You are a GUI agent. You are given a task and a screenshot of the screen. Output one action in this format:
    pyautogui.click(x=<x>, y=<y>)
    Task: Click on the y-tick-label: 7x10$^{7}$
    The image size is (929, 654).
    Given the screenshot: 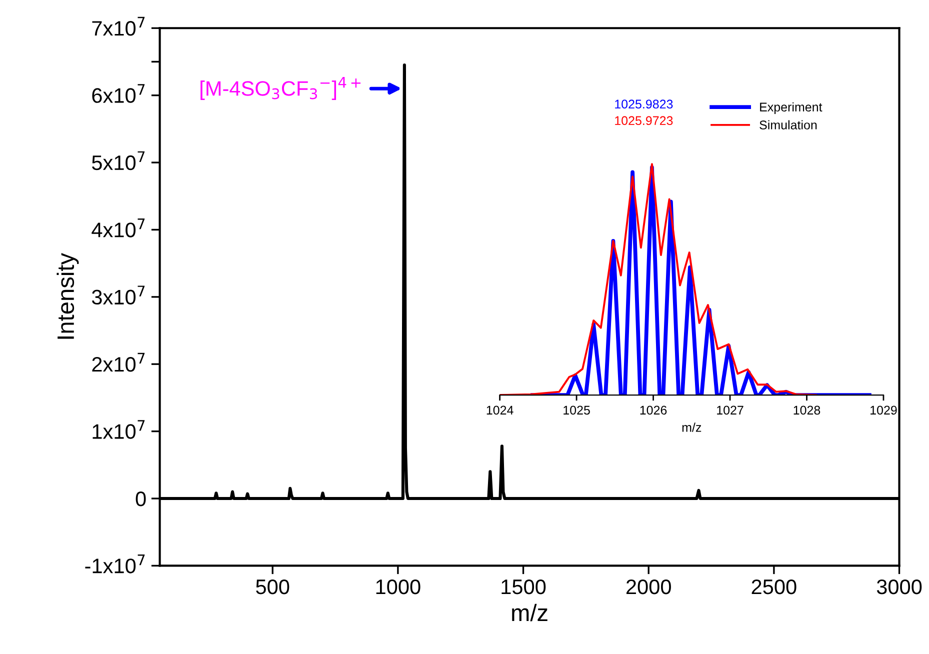 What is the action you would take?
    pyautogui.click(x=118, y=26)
    